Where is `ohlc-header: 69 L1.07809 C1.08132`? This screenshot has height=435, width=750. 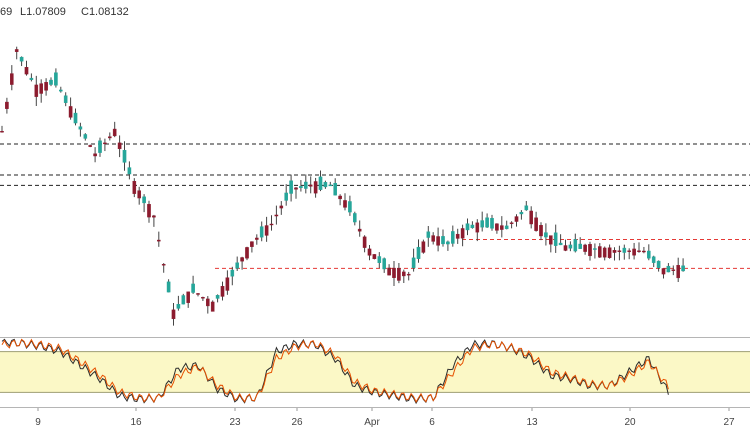 ohlc-header: 69 L1.07809 C1.08132 is located at coordinates (64, 12).